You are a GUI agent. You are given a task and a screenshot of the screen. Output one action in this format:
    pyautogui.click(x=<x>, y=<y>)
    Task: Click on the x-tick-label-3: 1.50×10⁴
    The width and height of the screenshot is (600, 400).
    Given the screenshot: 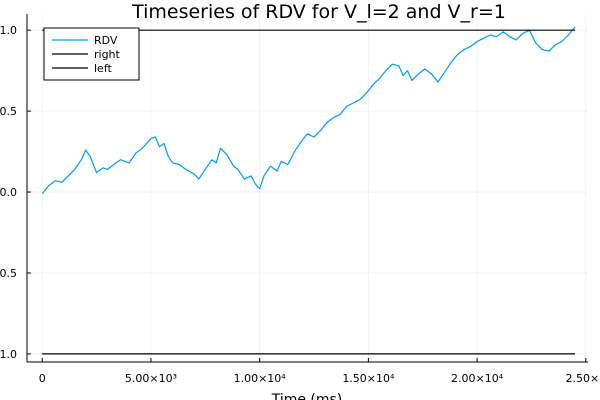 What is the action you would take?
    pyautogui.click(x=368, y=378)
    